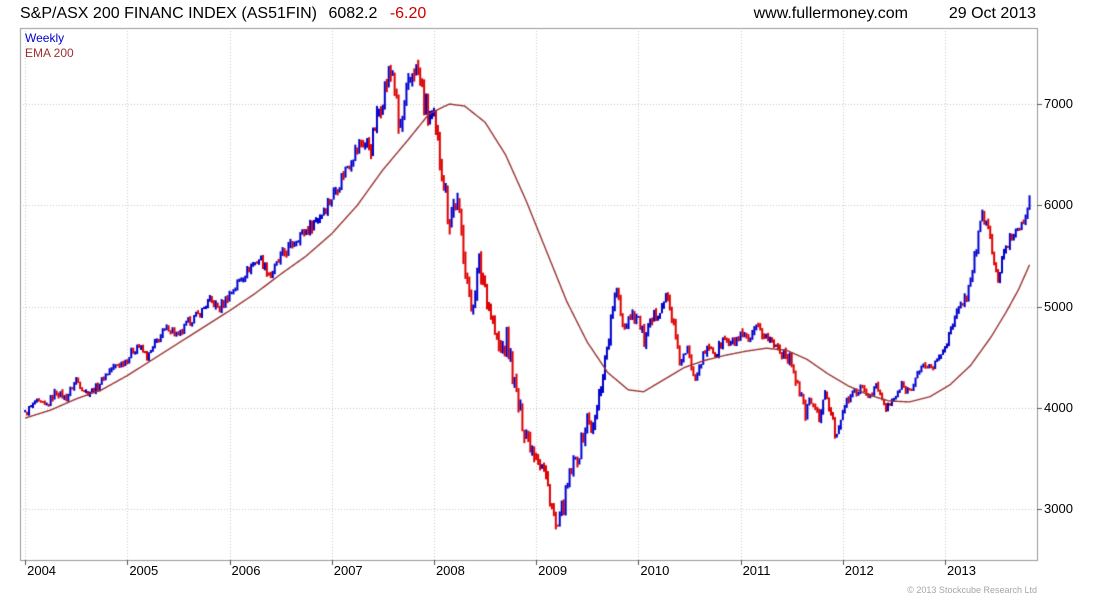 Image resolution: width=1100 pixels, height=600 pixels. I want to click on y-axis-label: 5000, so click(1058, 306).